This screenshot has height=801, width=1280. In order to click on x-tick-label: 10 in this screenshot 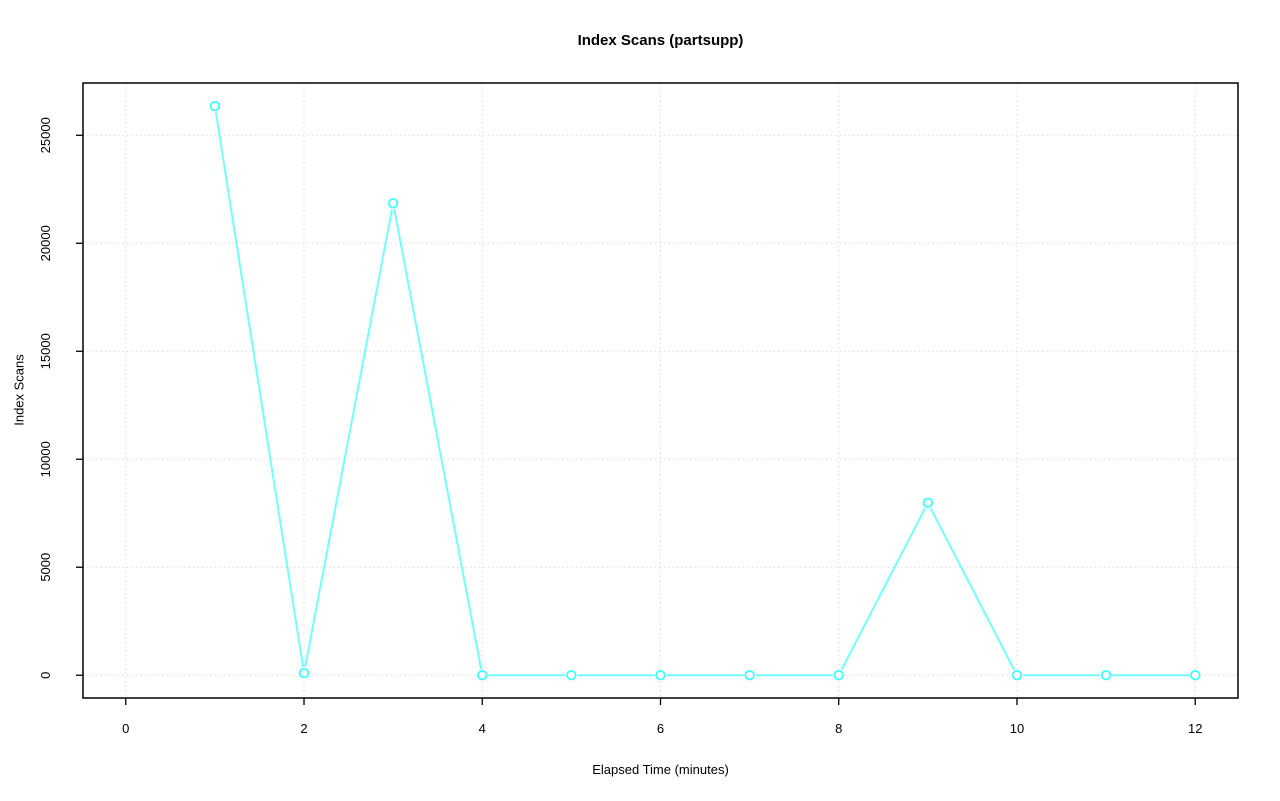, I will do `click(1017, 728)`.